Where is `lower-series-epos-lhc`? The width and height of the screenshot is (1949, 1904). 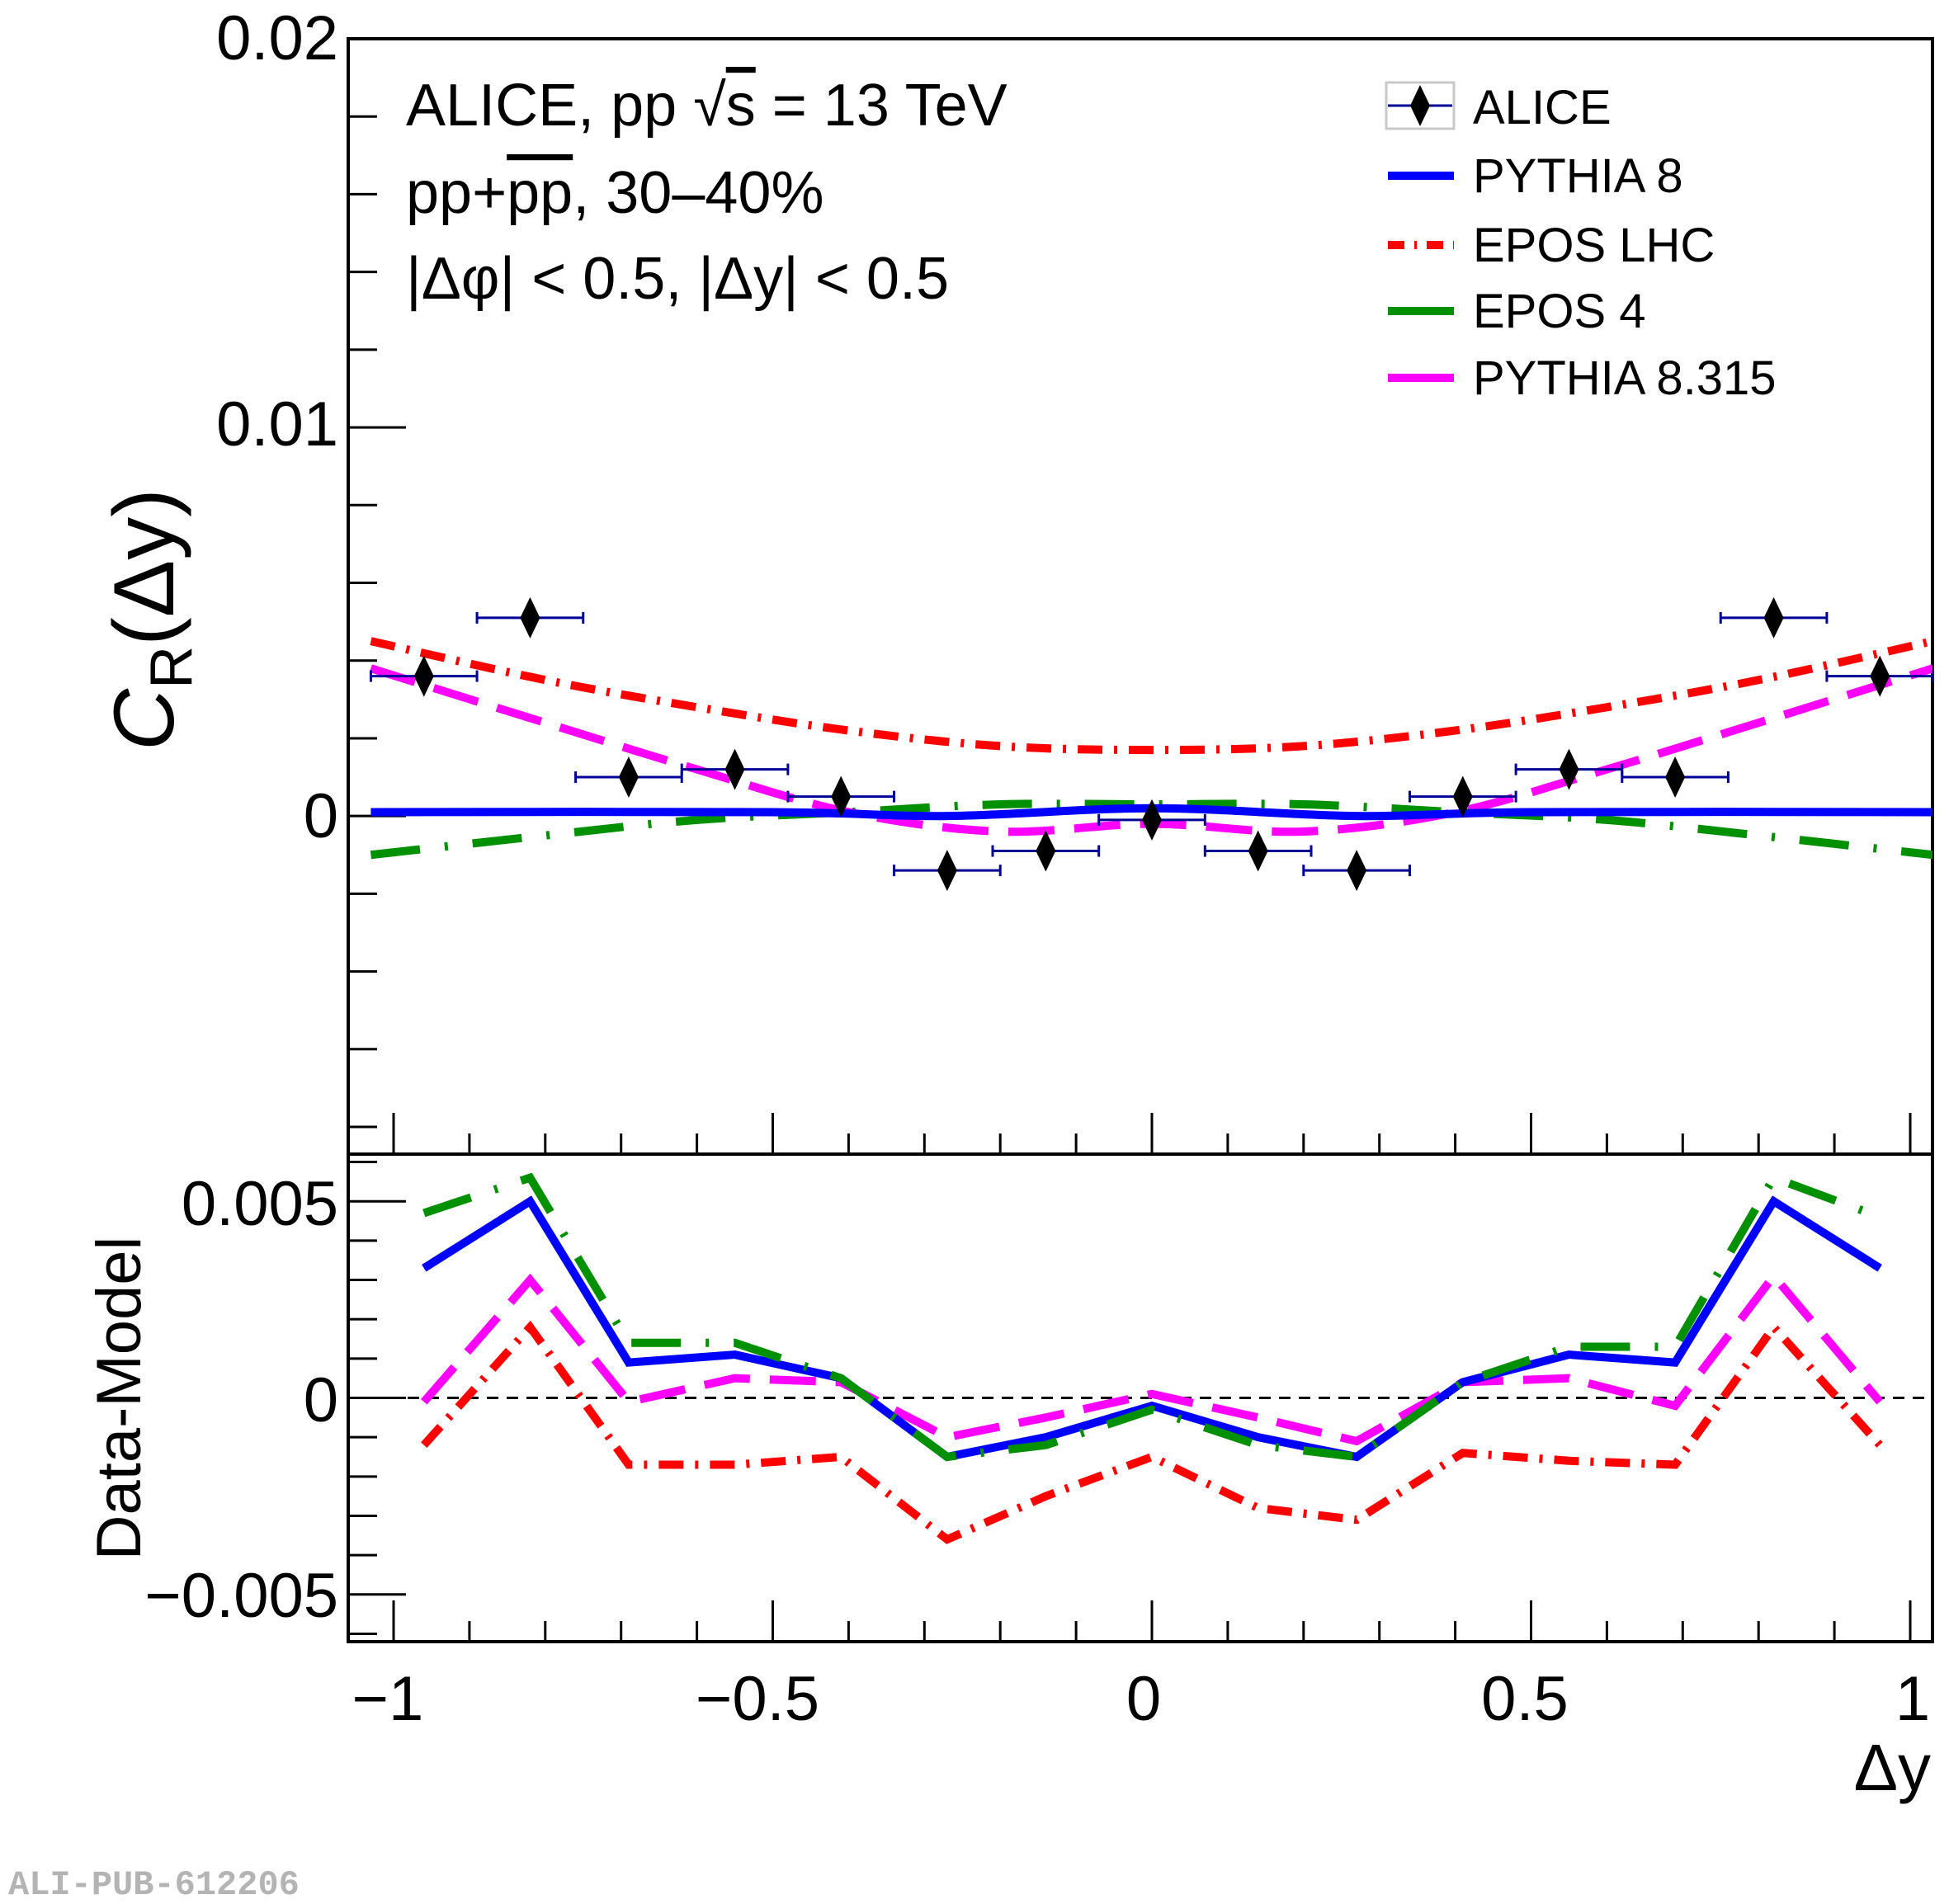
lower-series-epos-lhc is located at coordinates (1152, 1432).